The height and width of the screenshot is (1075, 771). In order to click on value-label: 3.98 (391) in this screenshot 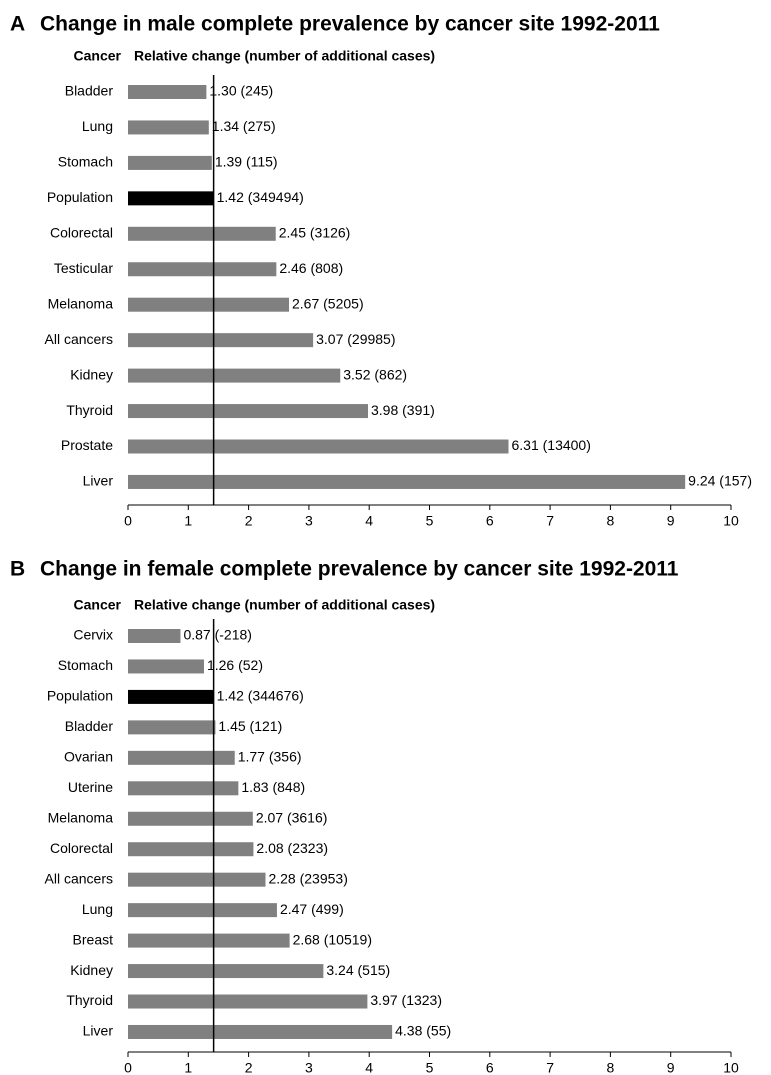, I will do `click(403, 410)`.